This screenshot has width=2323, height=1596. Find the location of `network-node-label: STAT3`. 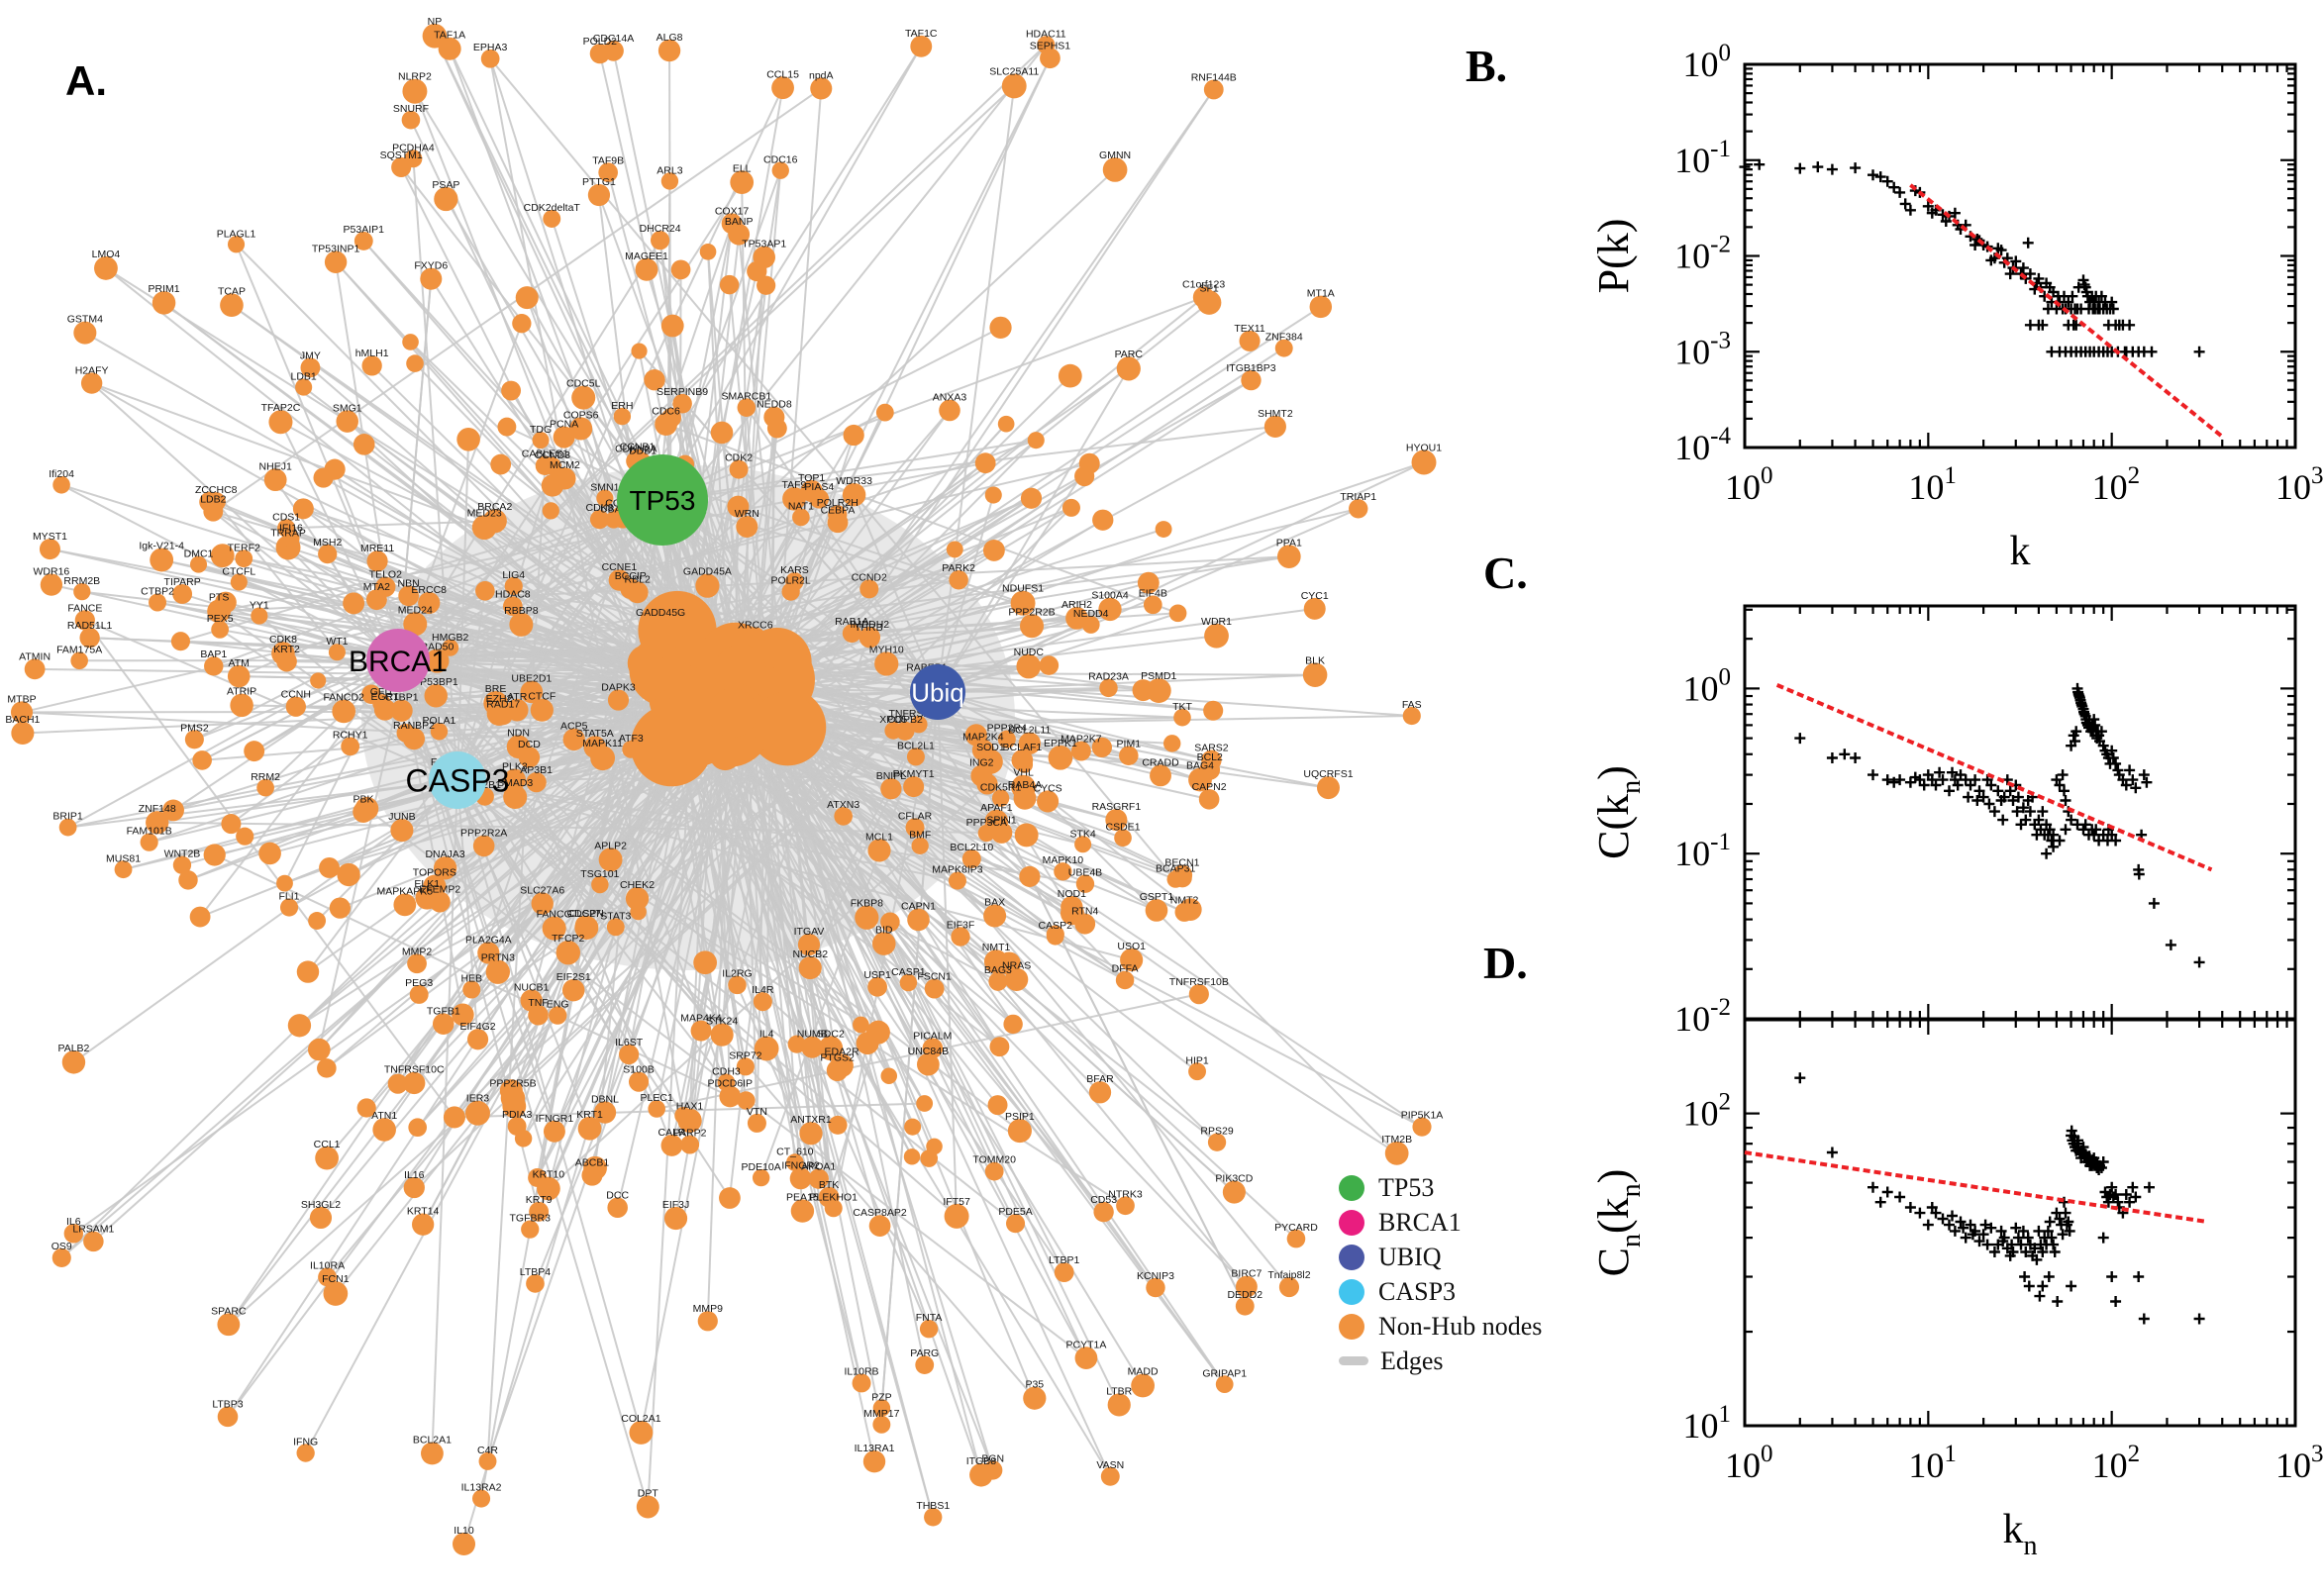

network-node-label: STAT3 is located at coordinates (615, 916).